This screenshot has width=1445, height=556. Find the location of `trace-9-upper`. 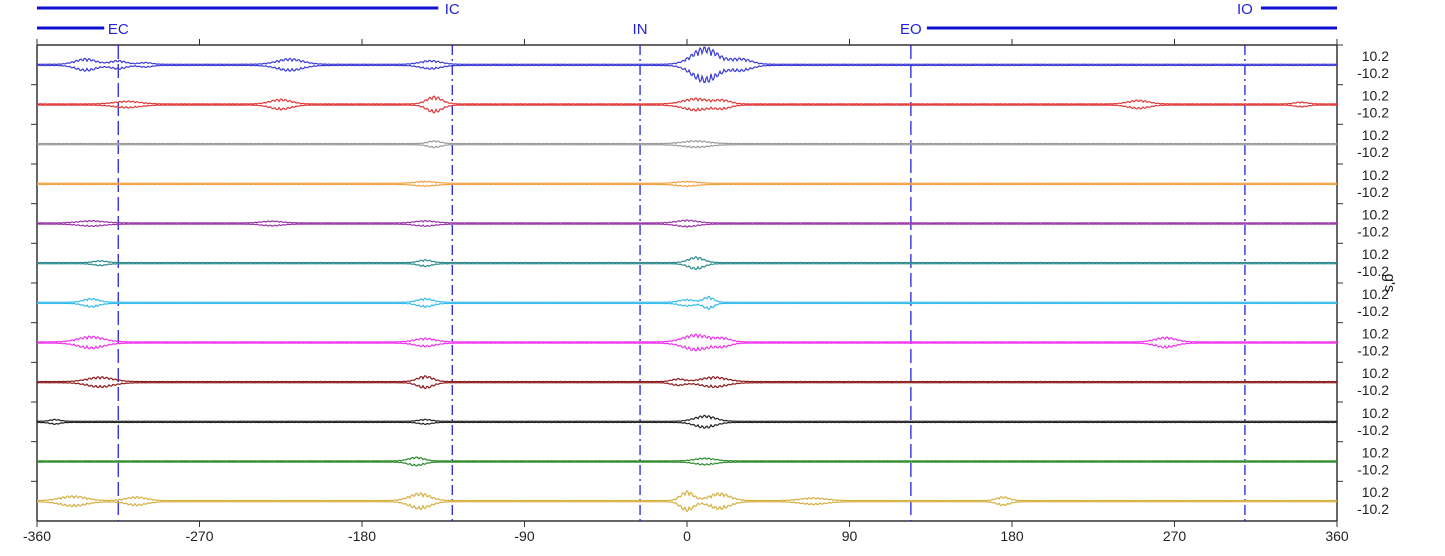

trace-9-upper is located at coordinates (687, 378).